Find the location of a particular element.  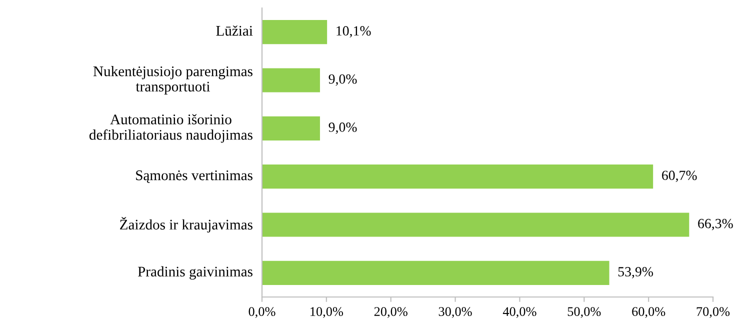

data-label: 10,1% is located at coordinates (353, 32).